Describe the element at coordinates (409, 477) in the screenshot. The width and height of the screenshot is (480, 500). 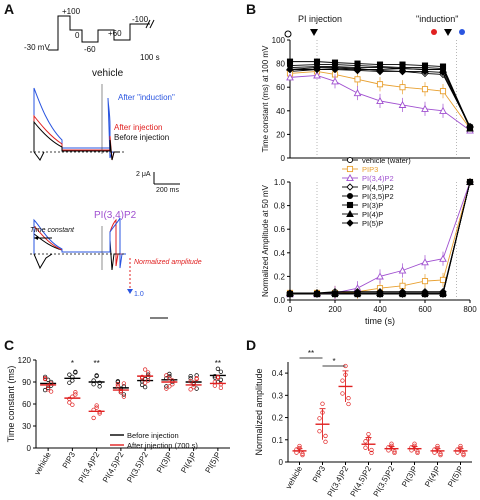
I see `x-tick-label: PI(3)P` at that location.